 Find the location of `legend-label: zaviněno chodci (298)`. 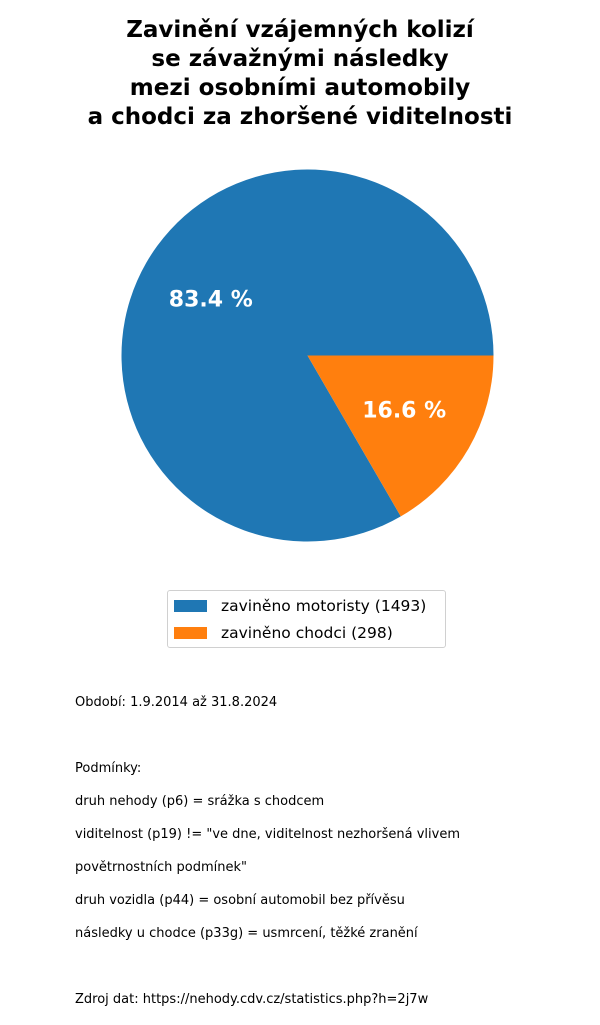

legend-label: zaviněno chodci (298) is located at coordinates (307, 633).